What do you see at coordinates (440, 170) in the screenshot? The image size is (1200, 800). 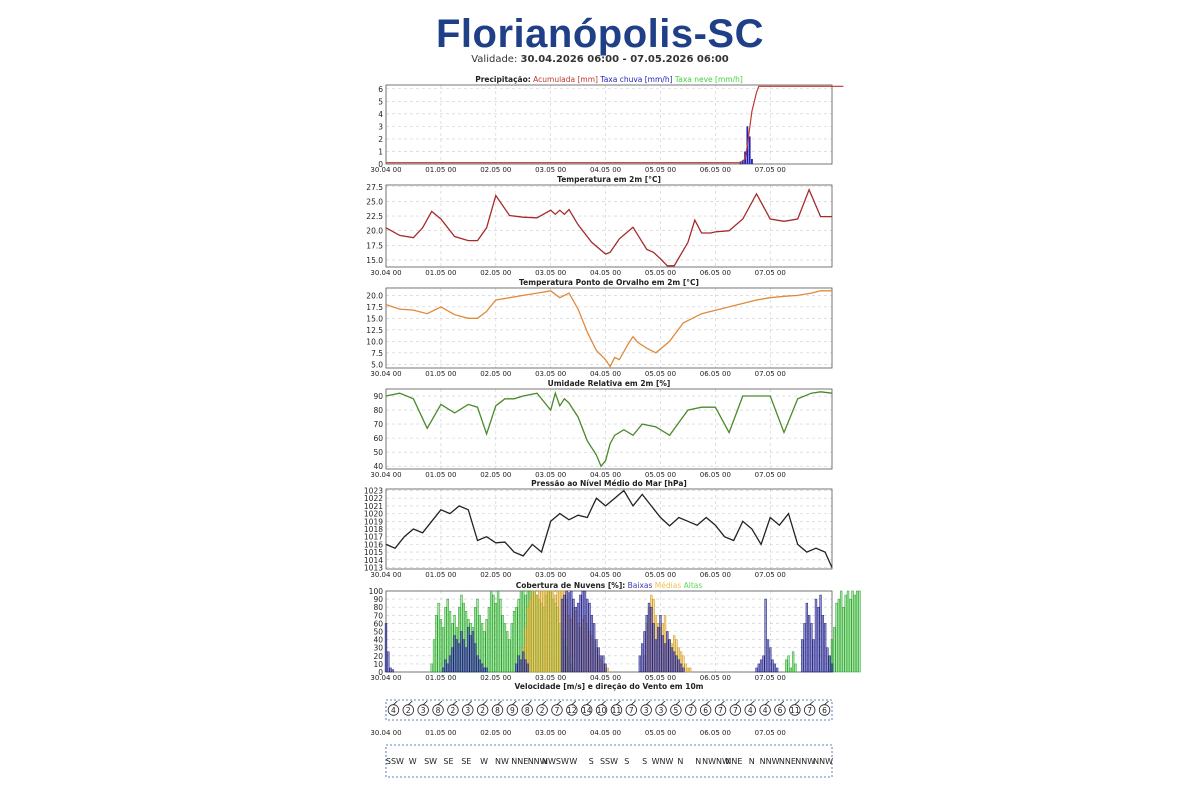 I see `precip-xtick-label: 01.05 00` at bounding box center [440, 170].